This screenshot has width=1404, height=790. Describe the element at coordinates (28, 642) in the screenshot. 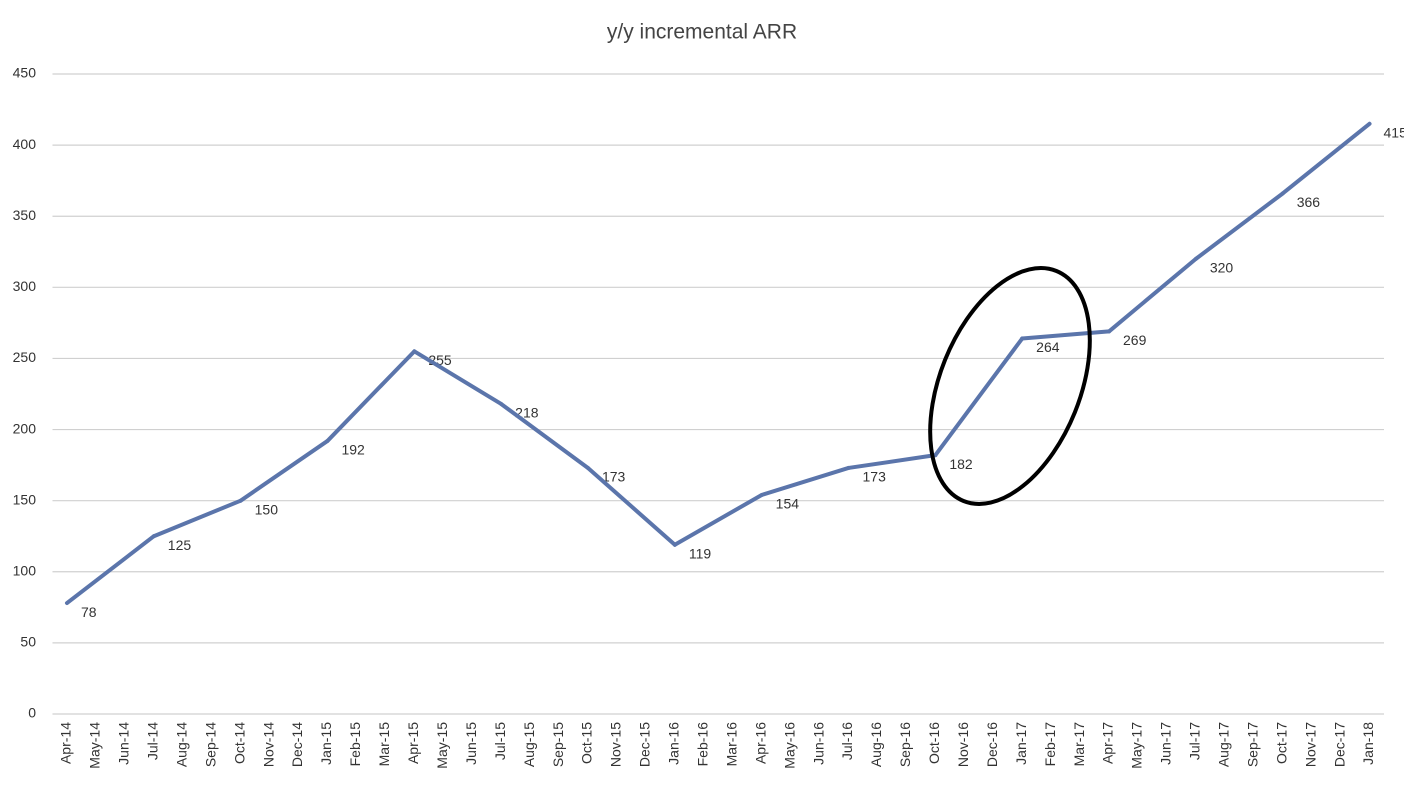

I see `y-tick-label: 50` at that location.